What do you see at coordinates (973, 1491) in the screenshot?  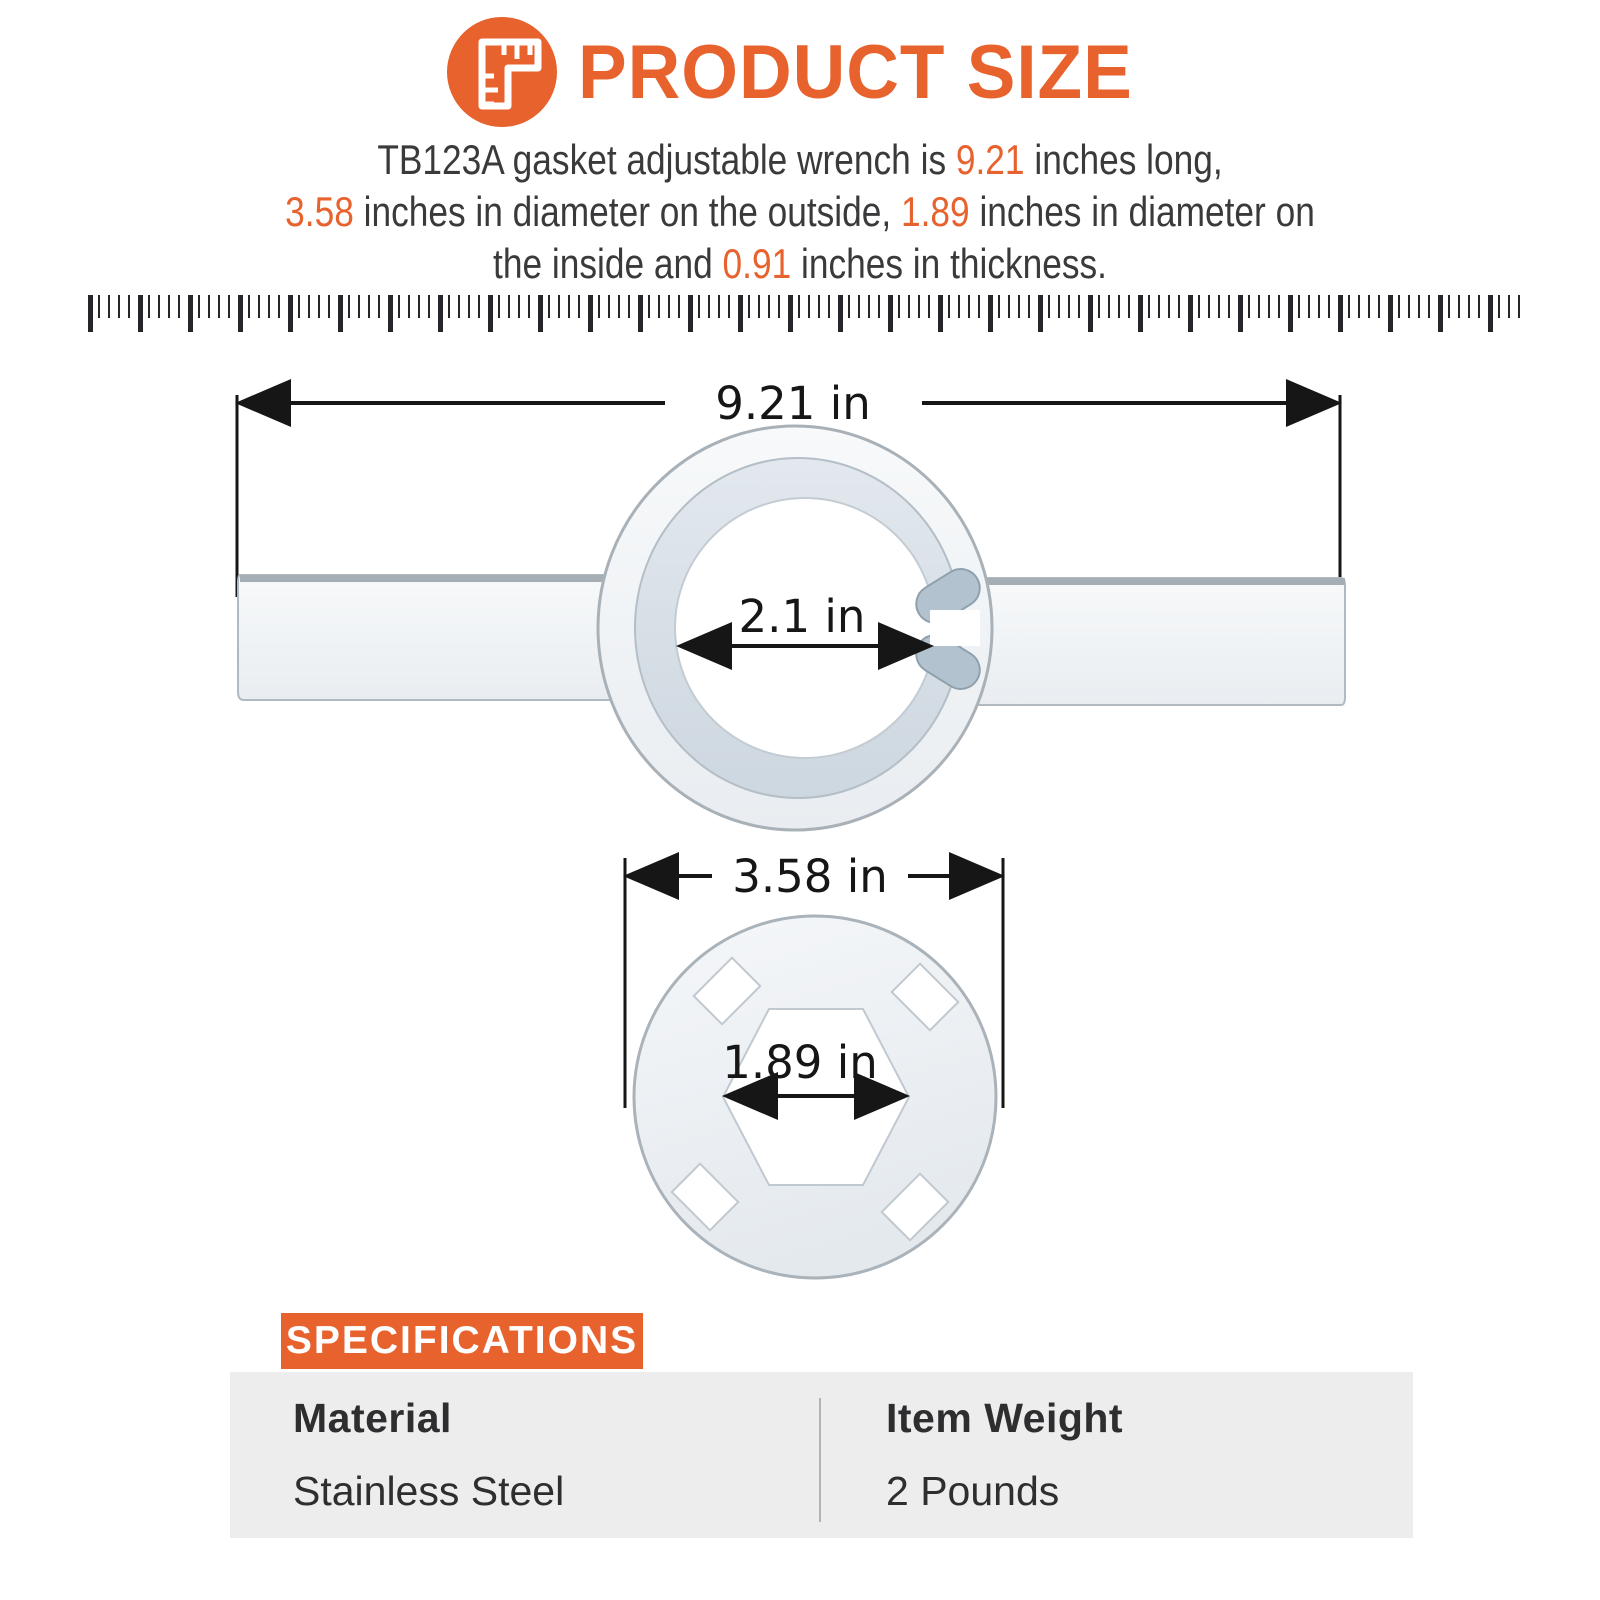 I see `spec-value: 2 Pounds` at bounding box center [973, 1491].